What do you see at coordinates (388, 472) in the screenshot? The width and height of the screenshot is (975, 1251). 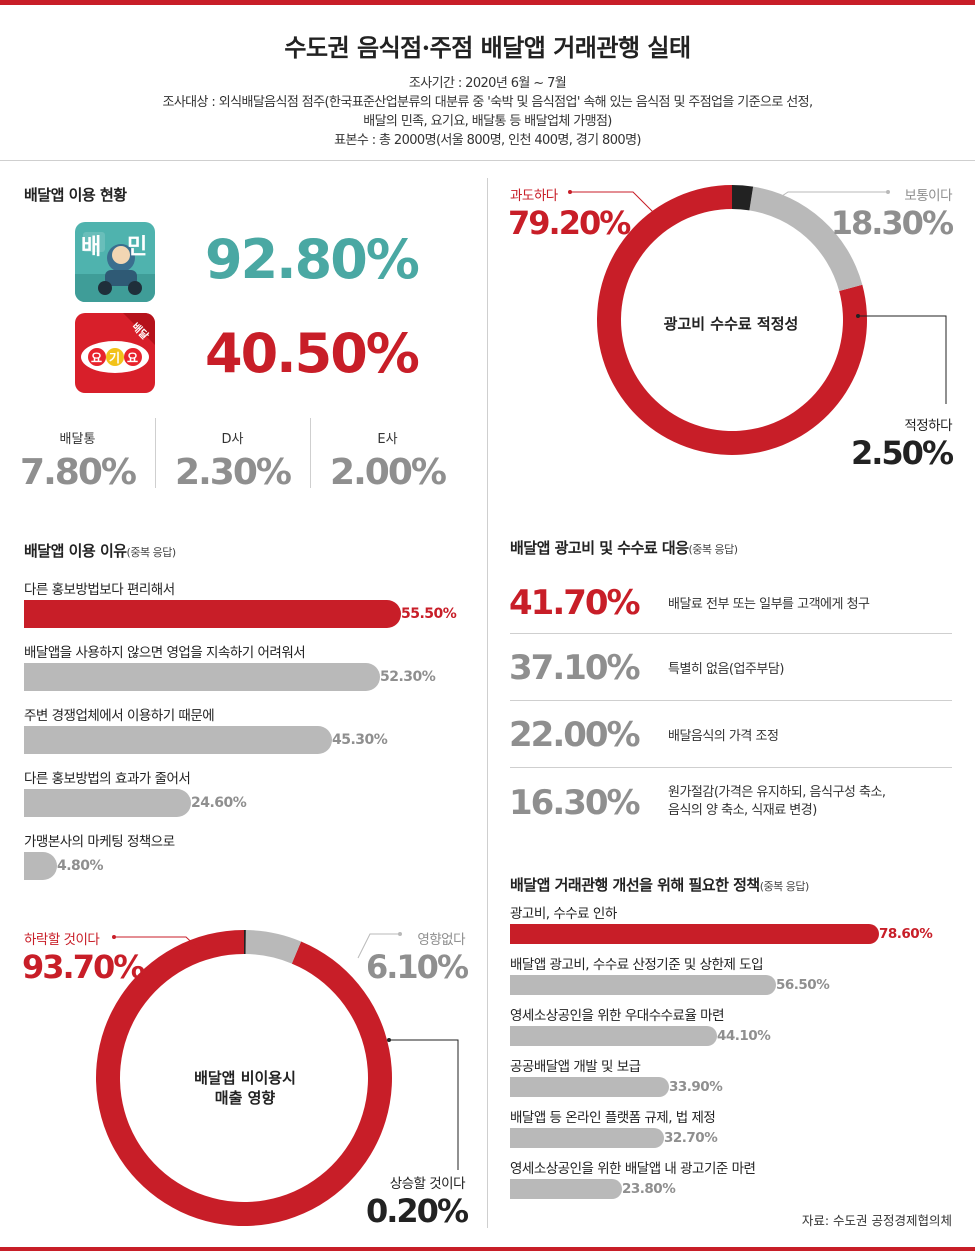 I see `other-app-pct-3: 2.00%` at bounding box center [388, 472].